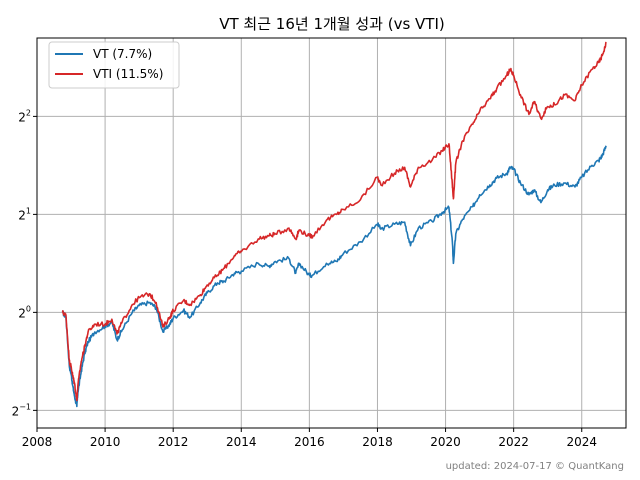  What do you see at coordinates (535, 466) in the screenshot?
I see `footer-credit: updated: 2024-07-17 © QuantKang` at bounding box center [535, 466].